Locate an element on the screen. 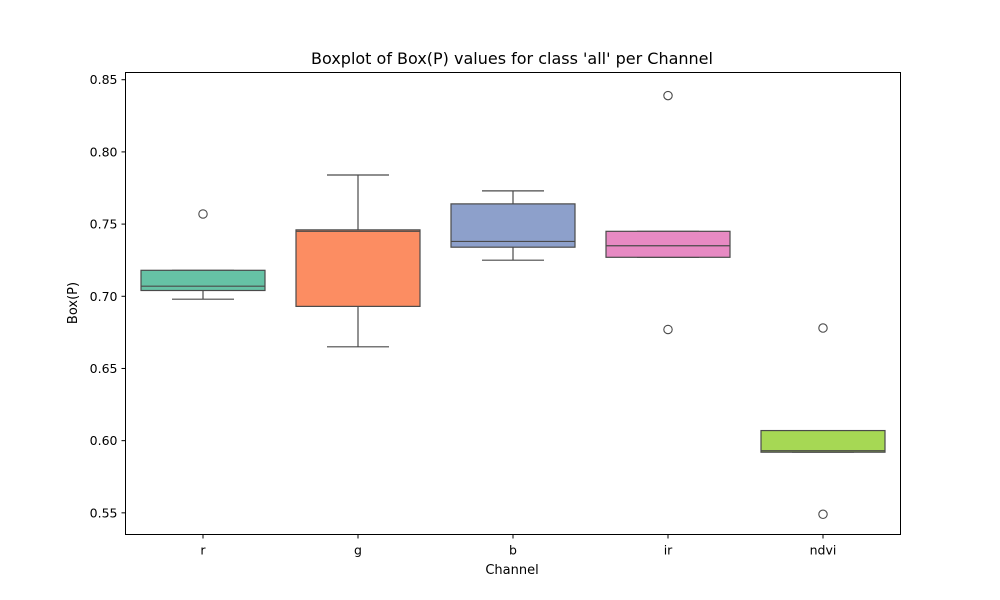 The image size is (1000, 600). y-tick-label: 0.75 is located at coordinates (104, 224).